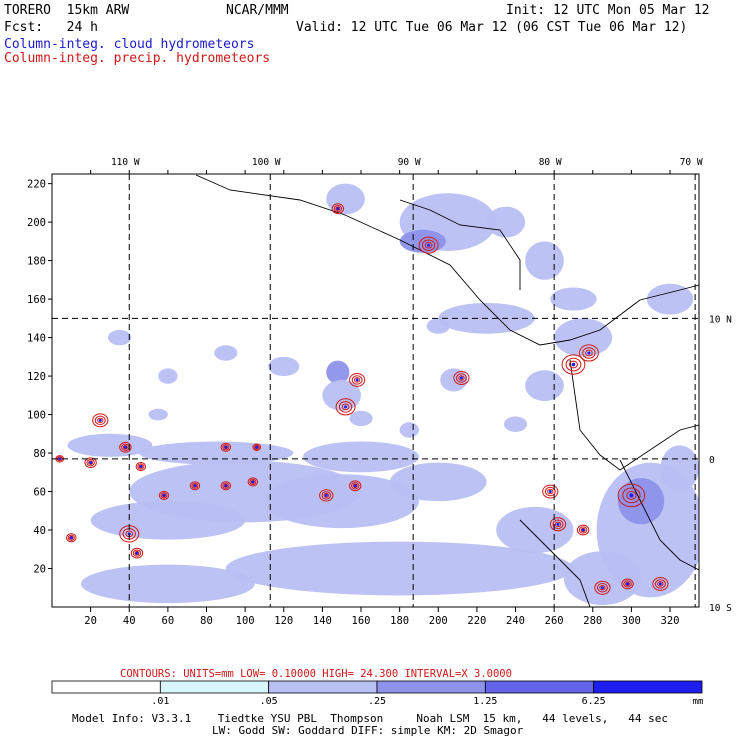 The image size is (740, 740). Describe the element at coordinates (592, 621) in the screenshot. I see `x-tick-label: 280` at that location.